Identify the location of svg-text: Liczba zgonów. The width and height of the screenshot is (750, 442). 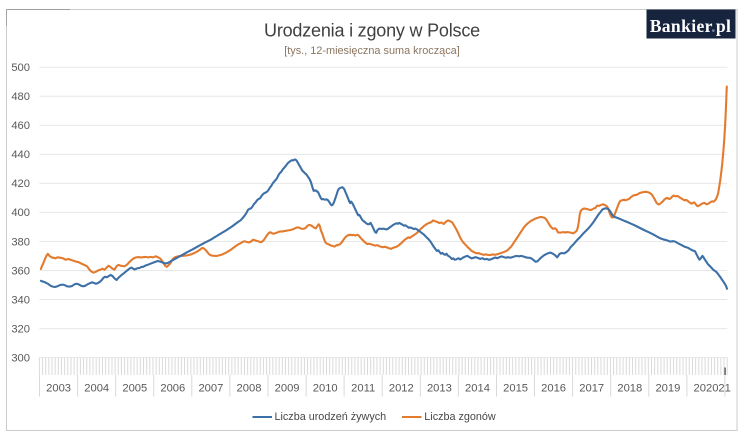
(460, 417).